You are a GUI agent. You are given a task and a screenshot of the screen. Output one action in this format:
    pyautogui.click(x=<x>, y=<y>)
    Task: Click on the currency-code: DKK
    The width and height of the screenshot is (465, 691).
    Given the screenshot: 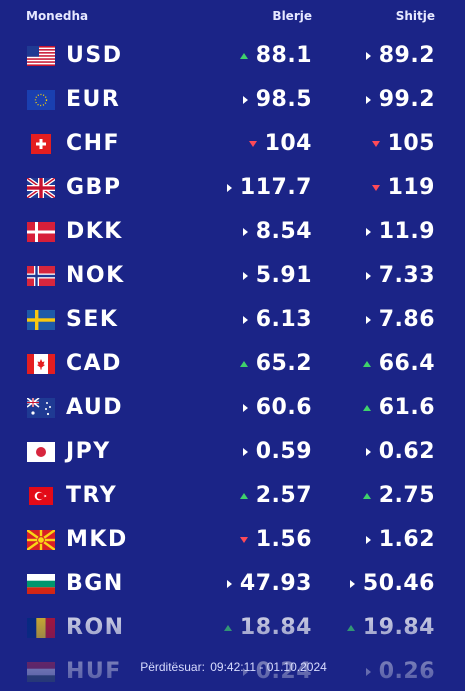 What is the action you would take?
    pyautogui.click(x=94, y=231)
    